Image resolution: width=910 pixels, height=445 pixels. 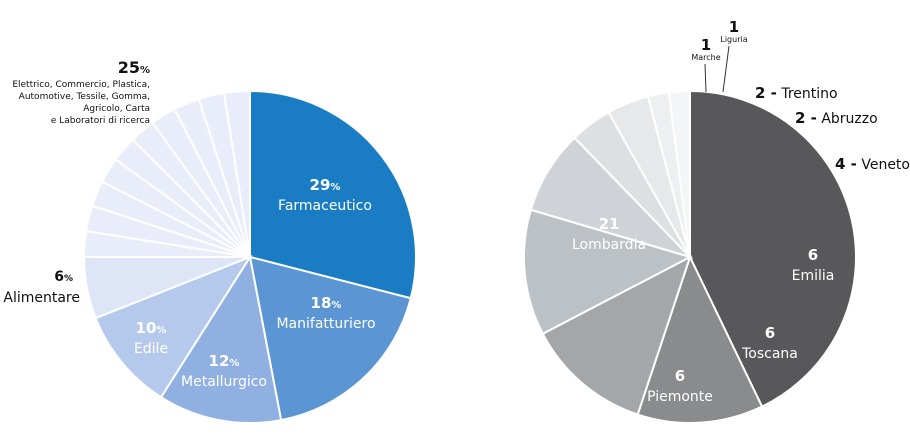 What do you see at coordinates (796, 93) in the screenshot?
I see `label-trentino: 2 - Trentino` at bounding box center [796, 93].